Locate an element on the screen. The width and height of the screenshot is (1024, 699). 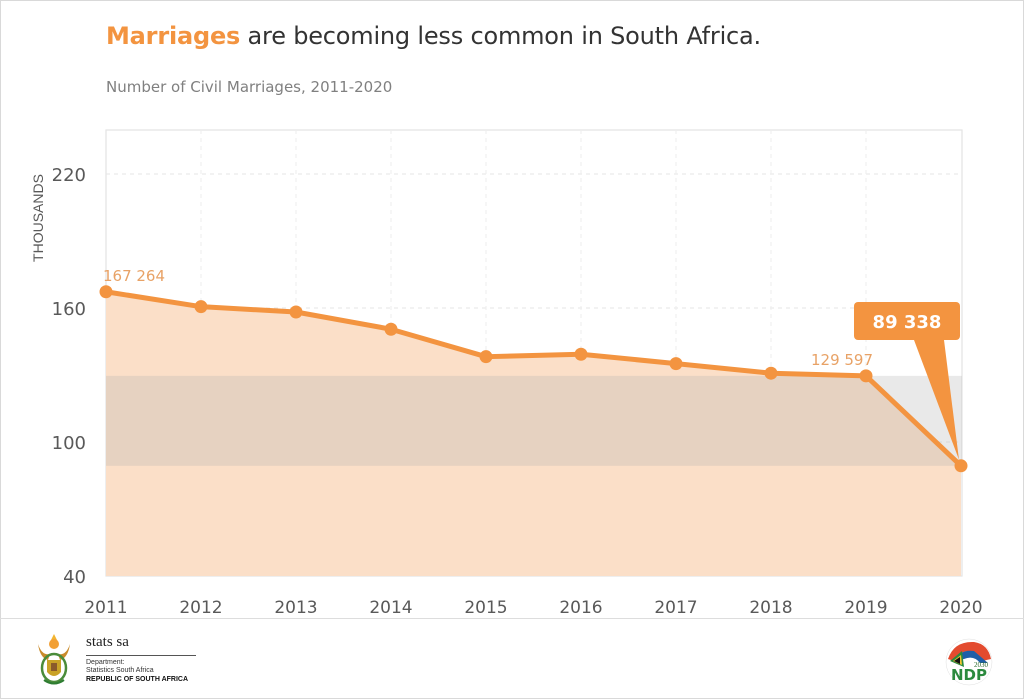
ndp-year: 2030 is located at coordinates (981, 665).